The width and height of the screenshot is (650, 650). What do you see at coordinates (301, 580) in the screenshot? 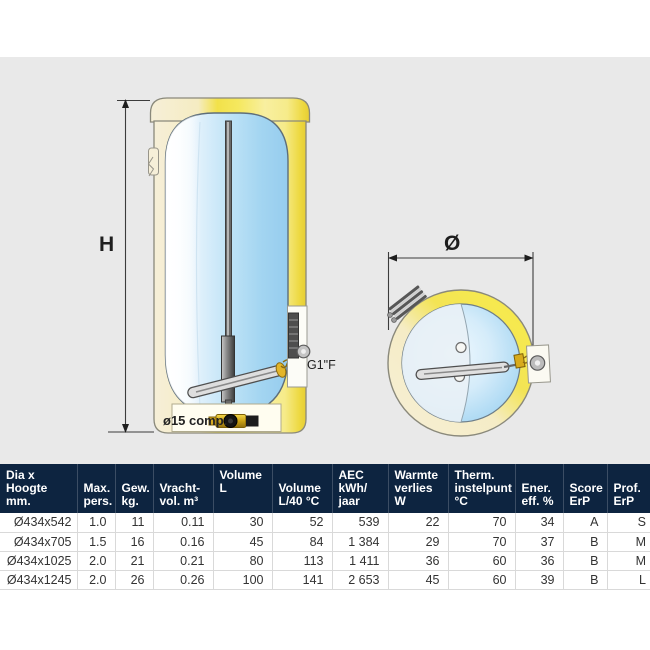
I see `table-cell: 141` at bounding box center [301, 580].